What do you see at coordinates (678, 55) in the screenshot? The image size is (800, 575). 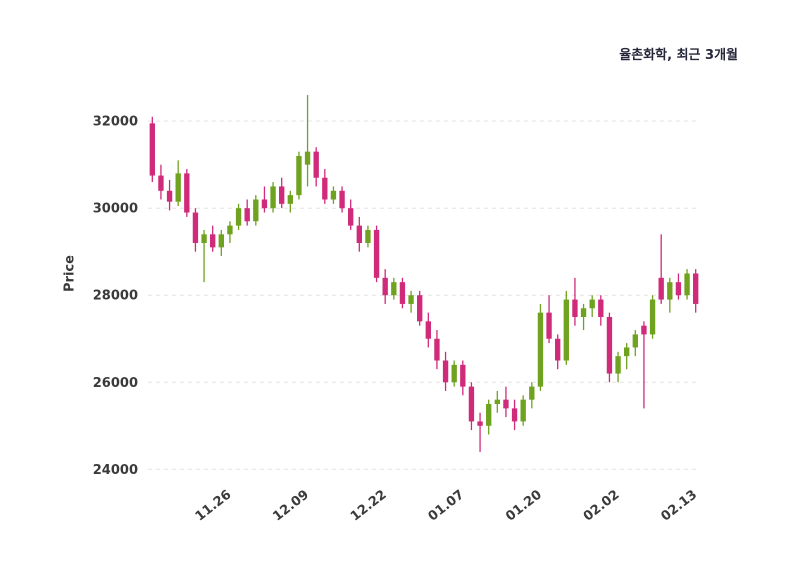 I see `chart-title: 율촌화학, 최근 3개월` at bounding box center [678, 55].